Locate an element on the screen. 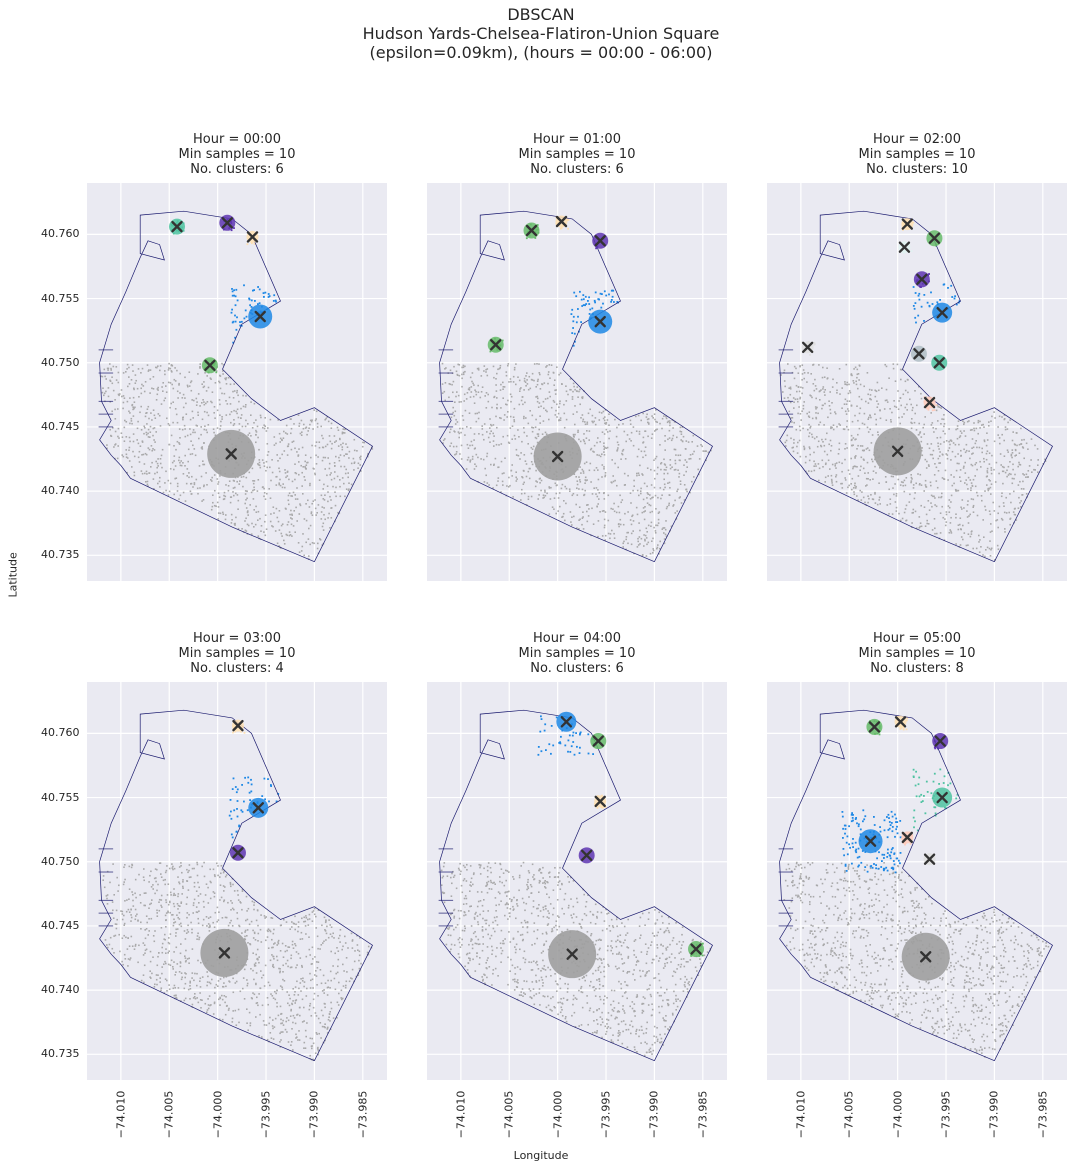  subplot-title-line: No. clusters: 4 is located at coordinates (237, 668).